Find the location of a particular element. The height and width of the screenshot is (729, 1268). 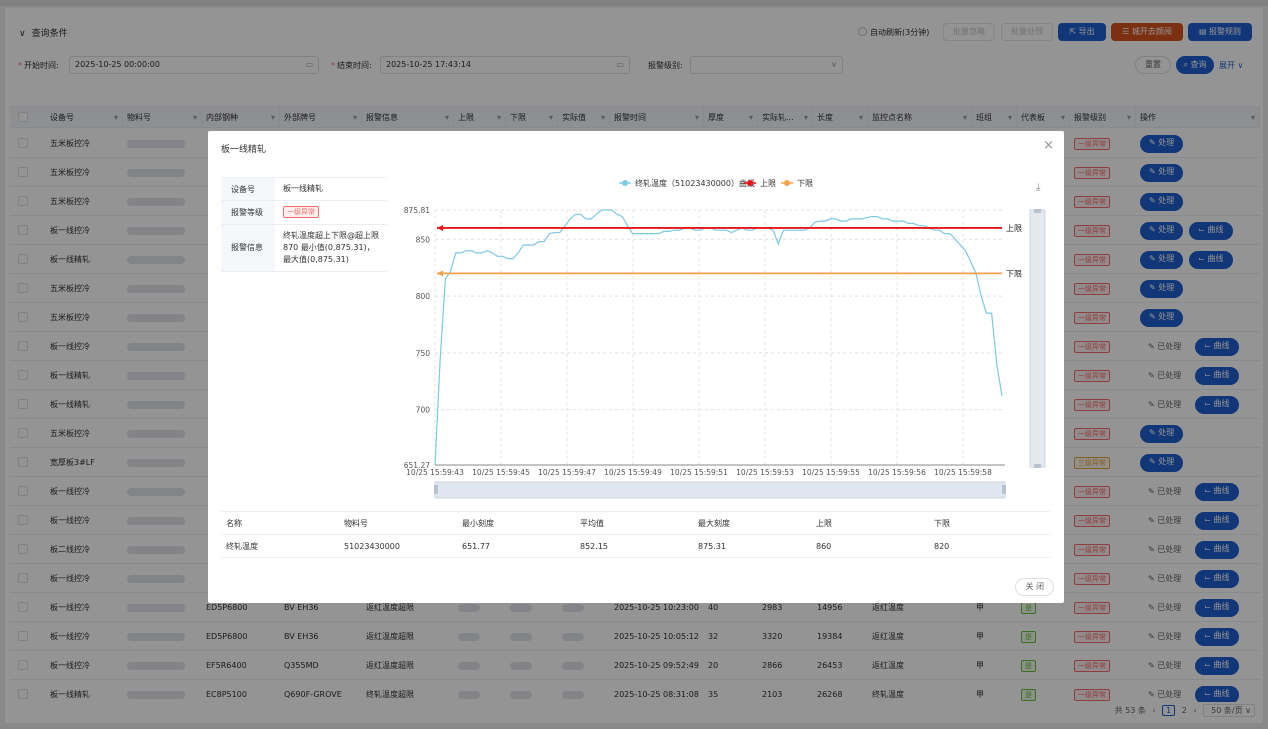

column-header: 班组 ▾ is located at coordinates (994, 117).